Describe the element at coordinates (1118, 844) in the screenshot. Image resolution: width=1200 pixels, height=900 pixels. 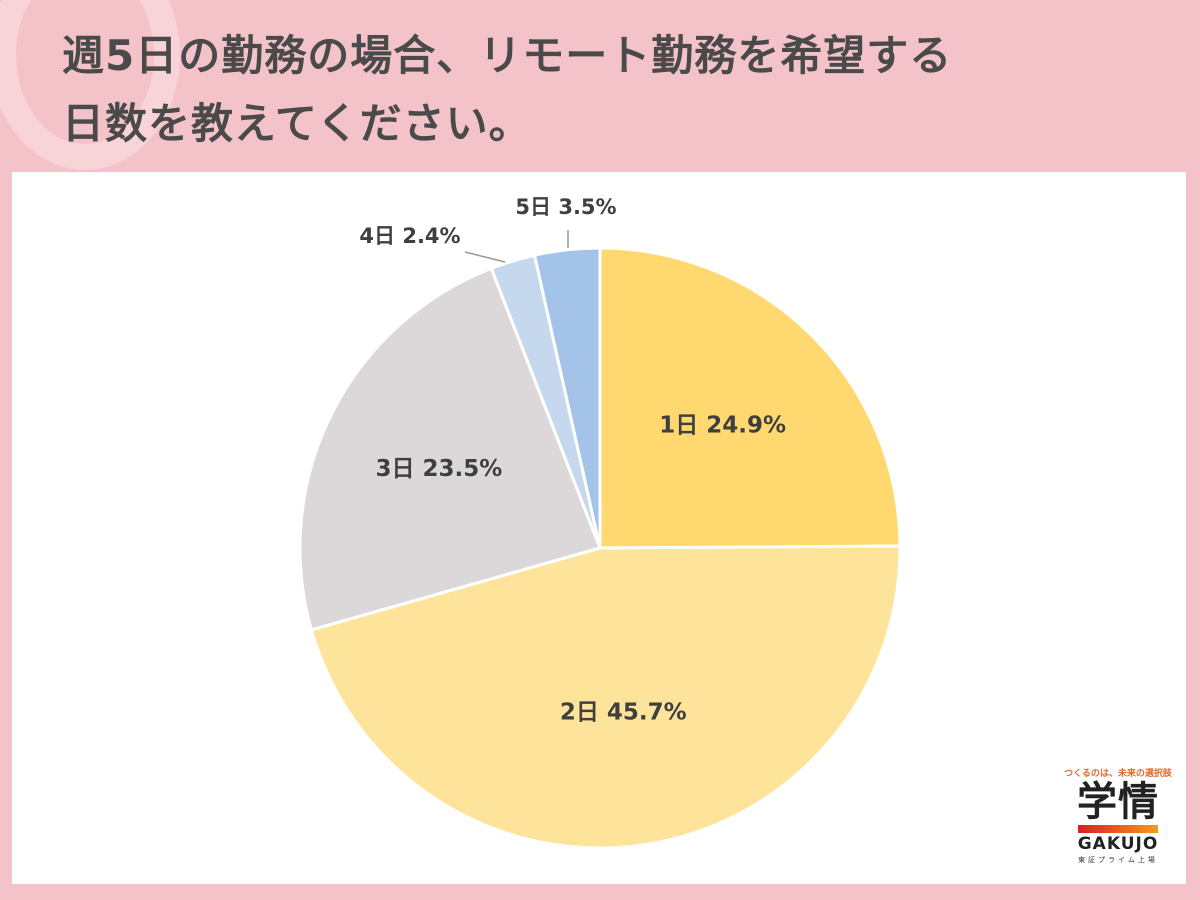
I see `logo-name-en: GAKUJO` at that location.